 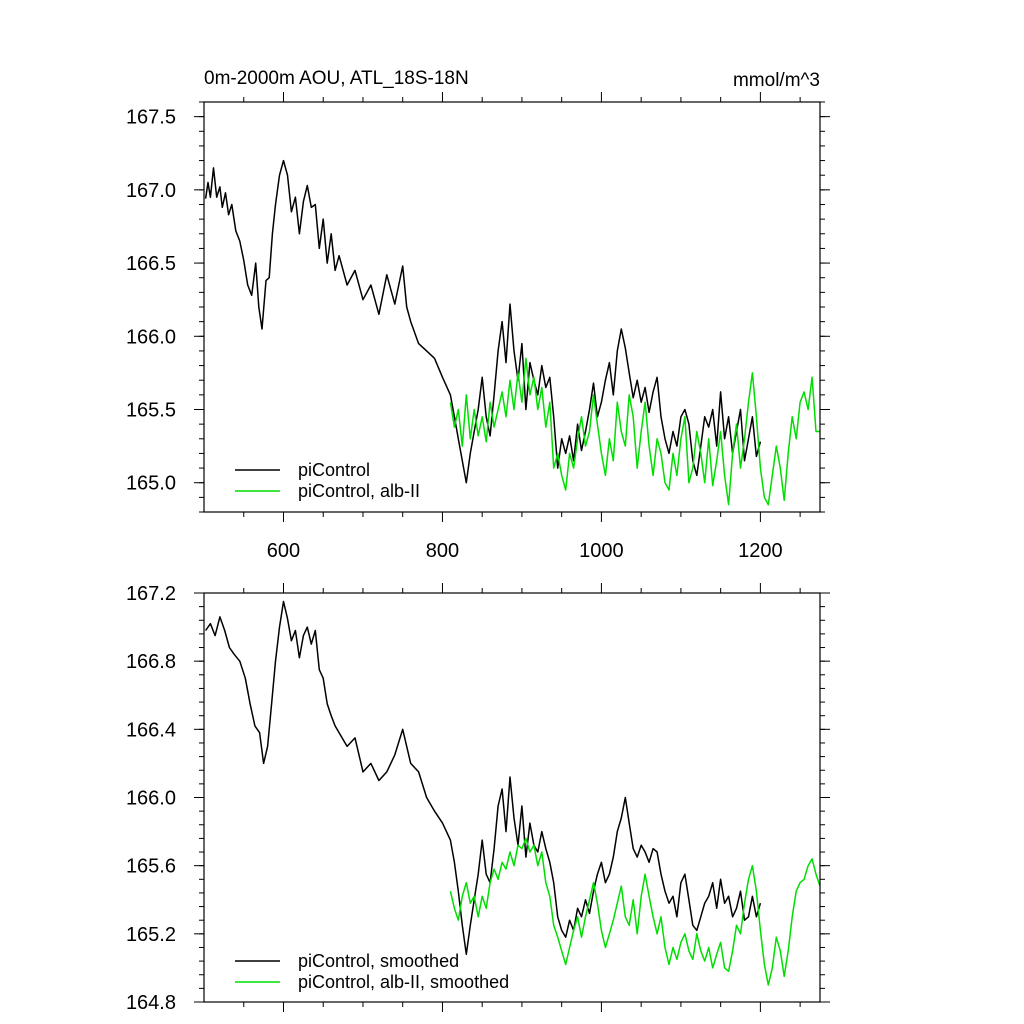 What do you see at coordinates (151, 799) in the screenshot?
I see `bottom-ytick-label: 166.0` at bounding box center [151, 799].